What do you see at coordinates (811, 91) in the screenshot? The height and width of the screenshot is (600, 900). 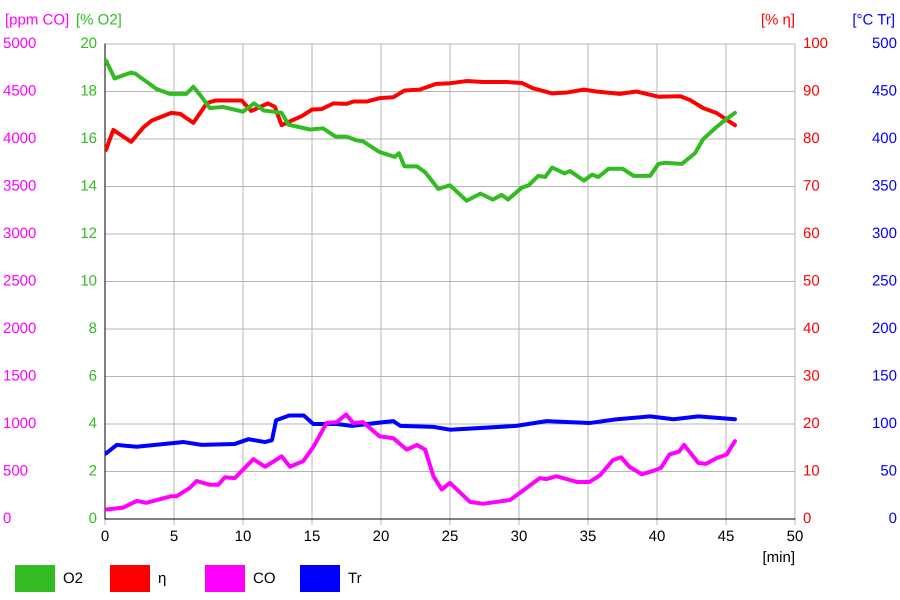 I see `y2-tick-label: 90` at bounding box center [811, 91].